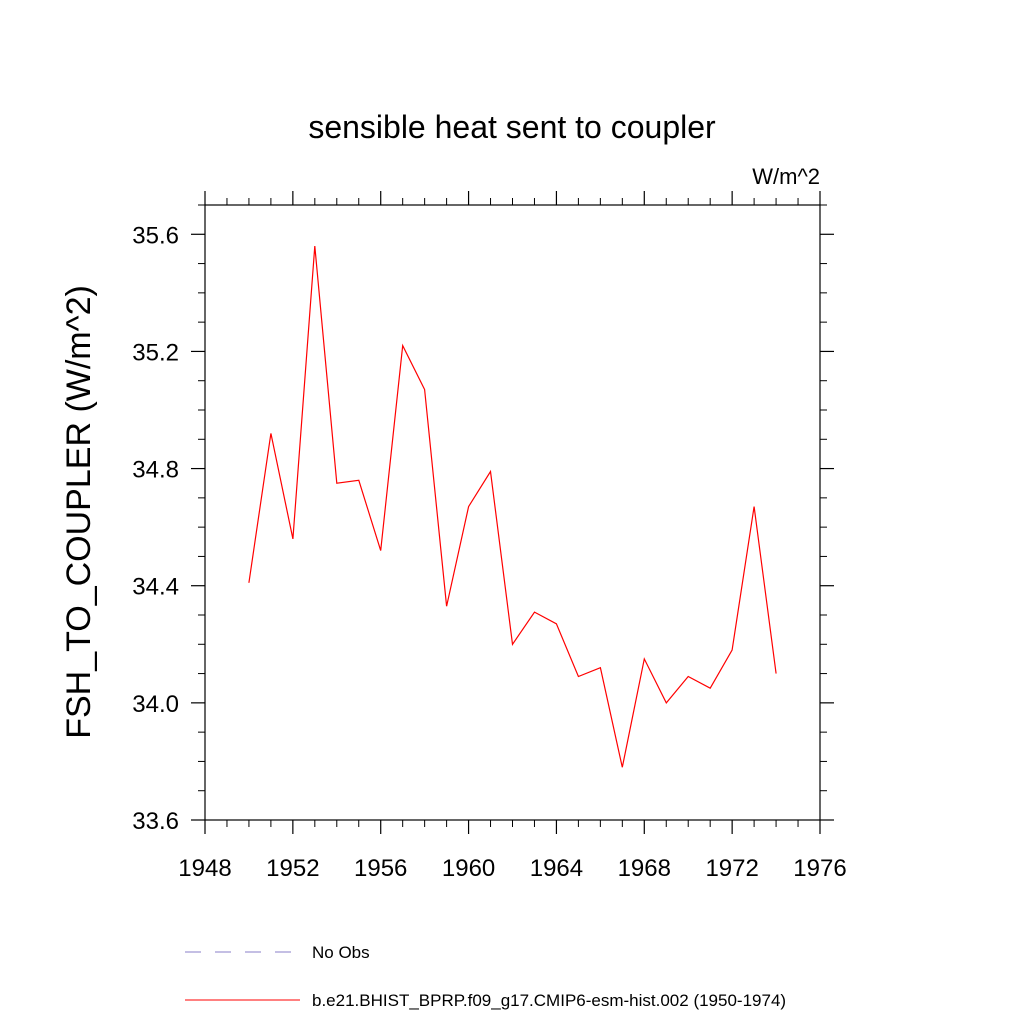 The height and width of the screenshot is (1024, 1024). Describe the element at coordinates (155, 352) in the screenshot. I see `y-tick-label: 35.2` at that location.